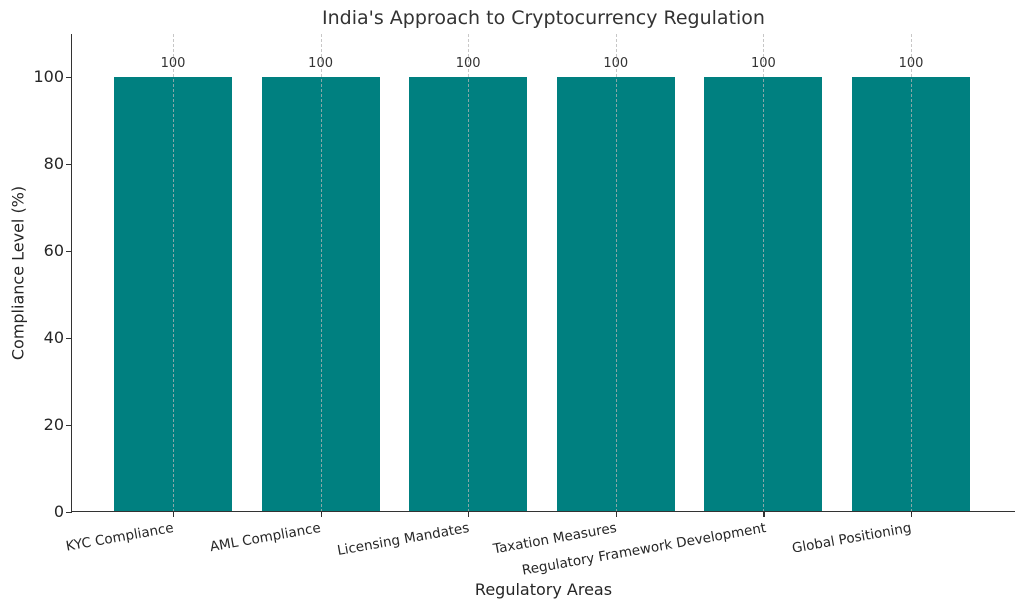 The image size is (1024, 610). Describe the element at coordinates (852, 538) in the screenshot. I see `x-tick-label: Global Positioning` at that location.